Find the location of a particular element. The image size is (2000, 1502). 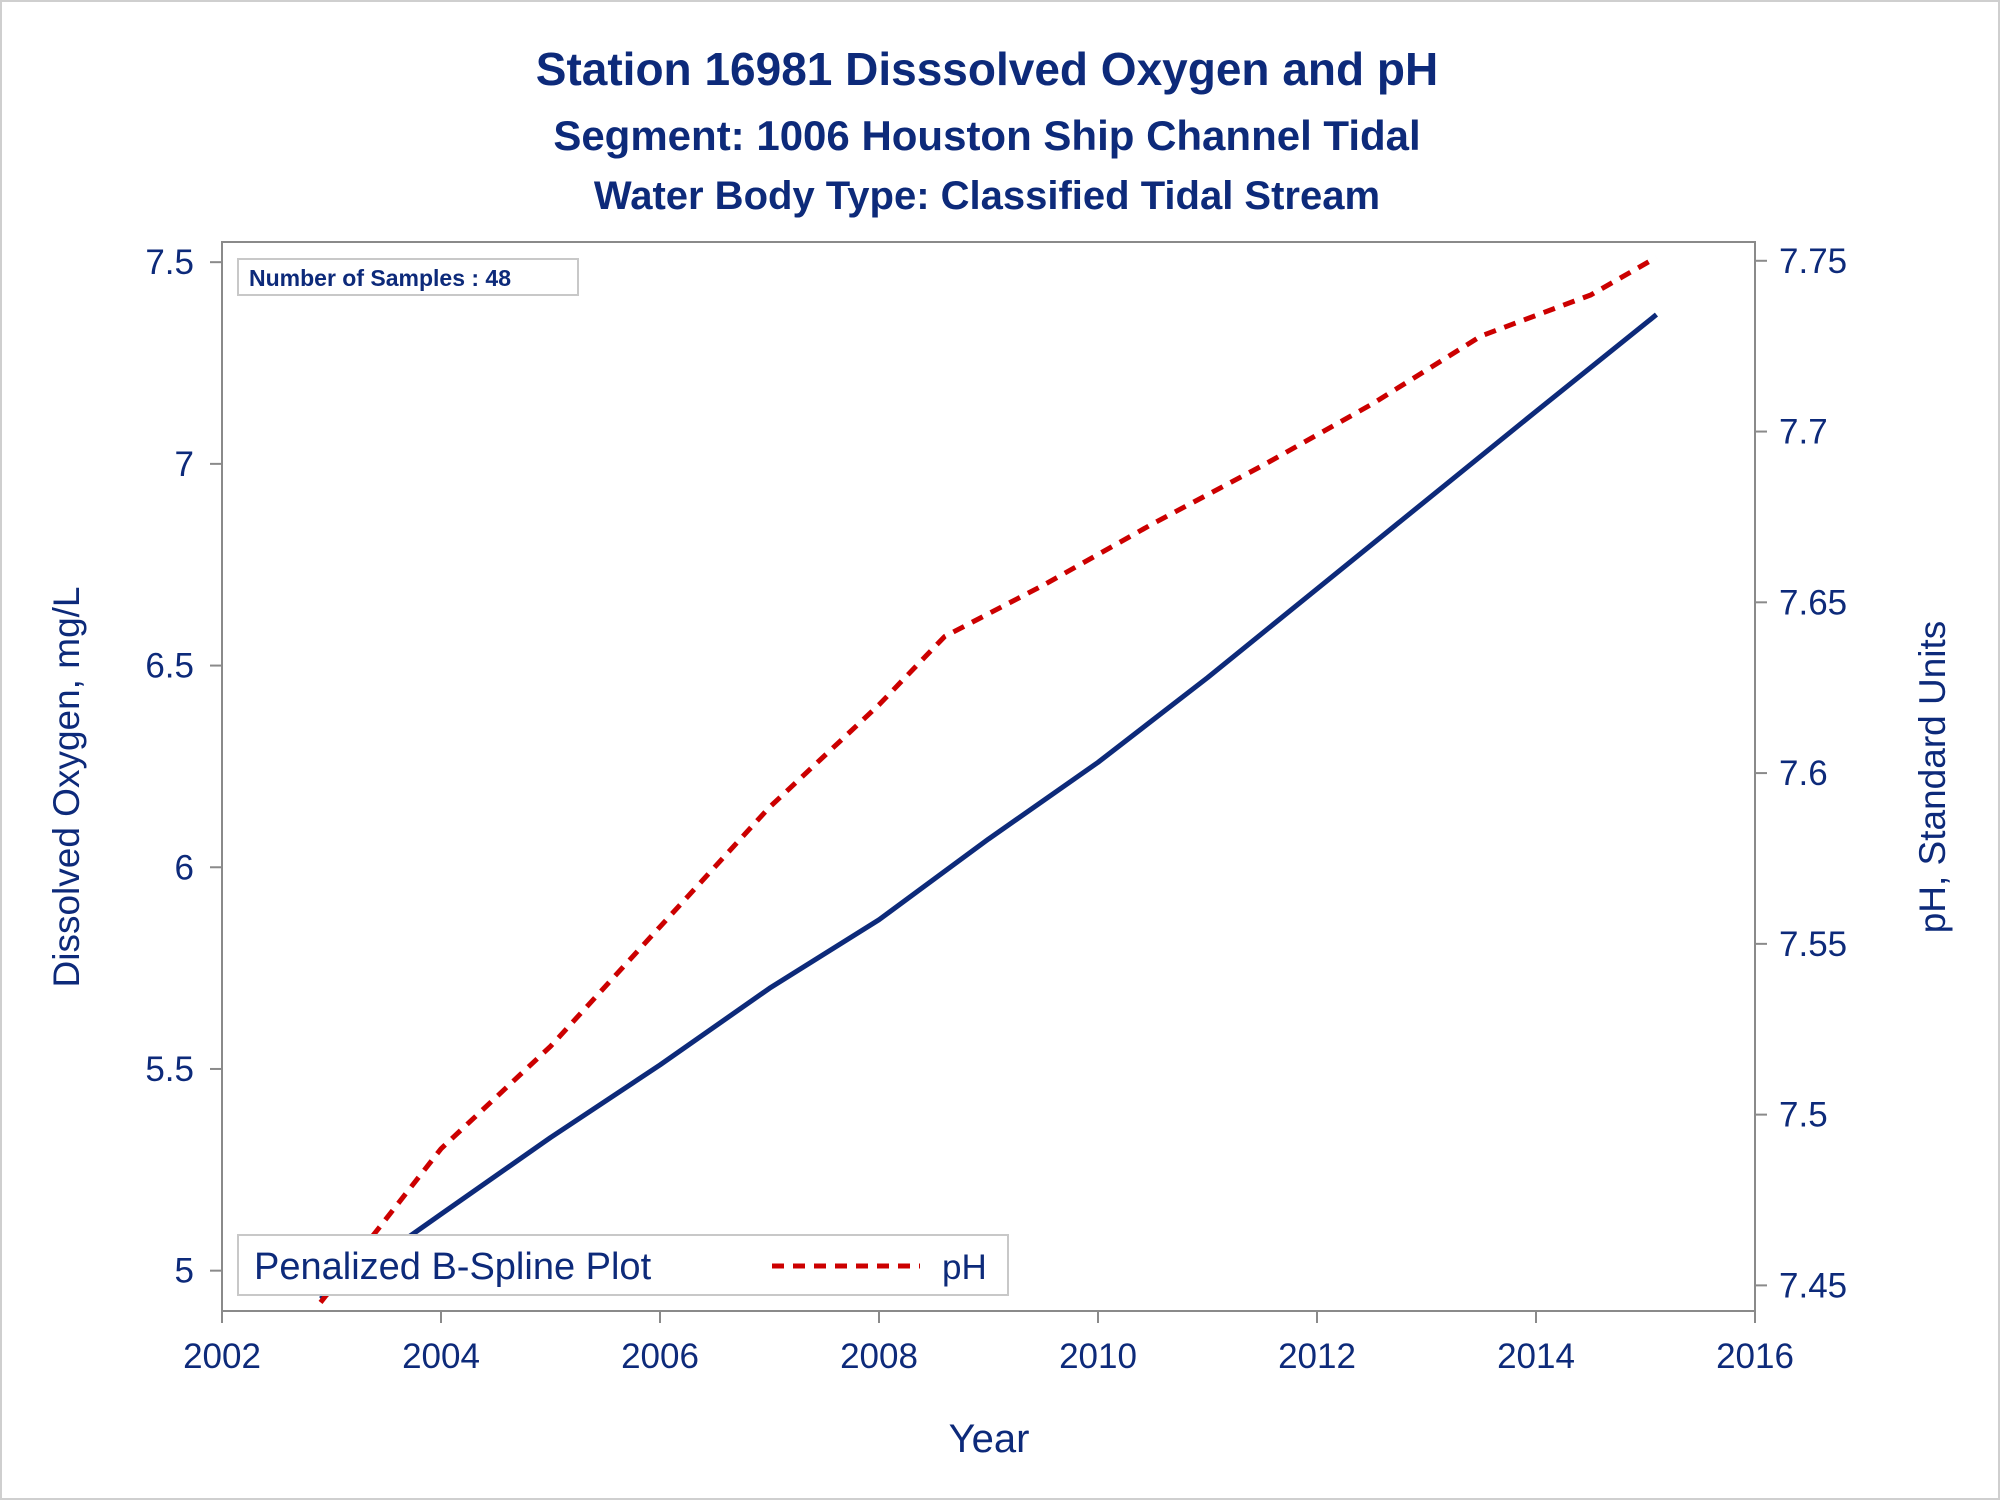

y2-tick-label: 7.45 is located at coordinates (1813, 1285).